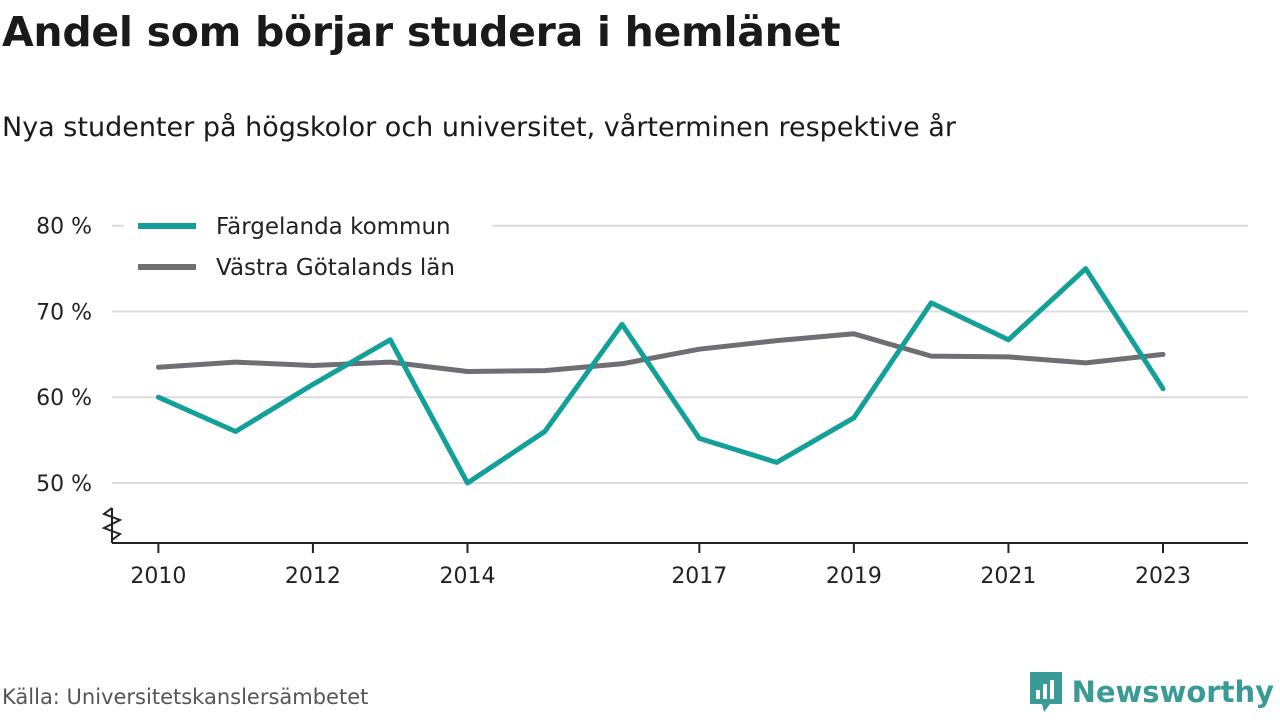 The width and height of the screenshot is (1280, 720). Describe the element at coordinates (699, 576) in the screenshot. I see `x-tick-label: 2017` at that location.